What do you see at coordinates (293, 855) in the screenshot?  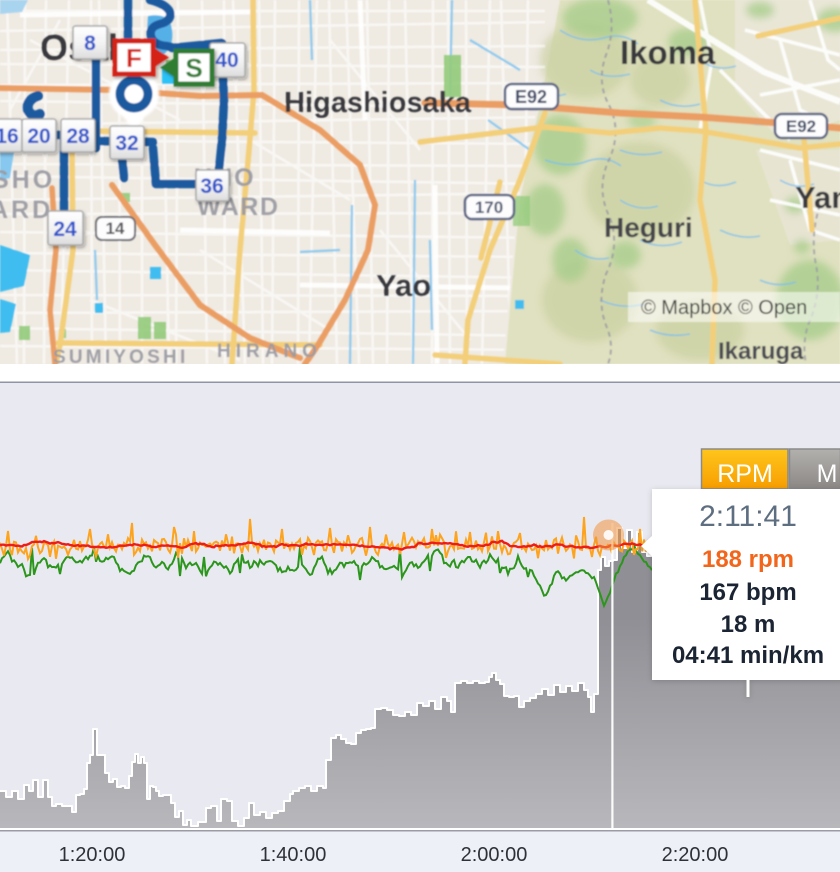 I see `svg-text: 1:40:00` at bounding box center [293, 855].